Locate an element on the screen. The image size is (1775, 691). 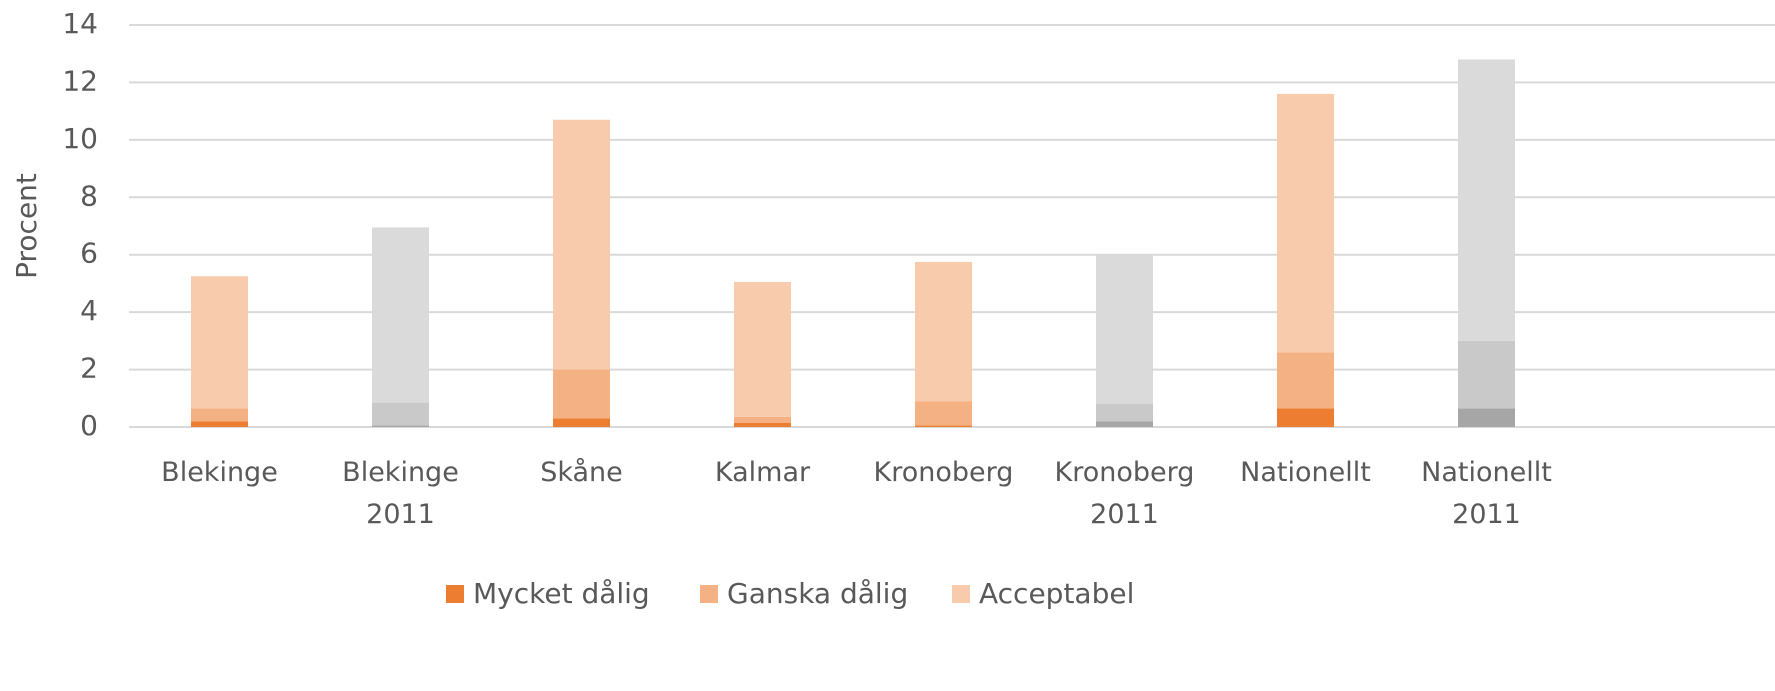
y-tick-label: 10 is located at coordinates (80, 138).